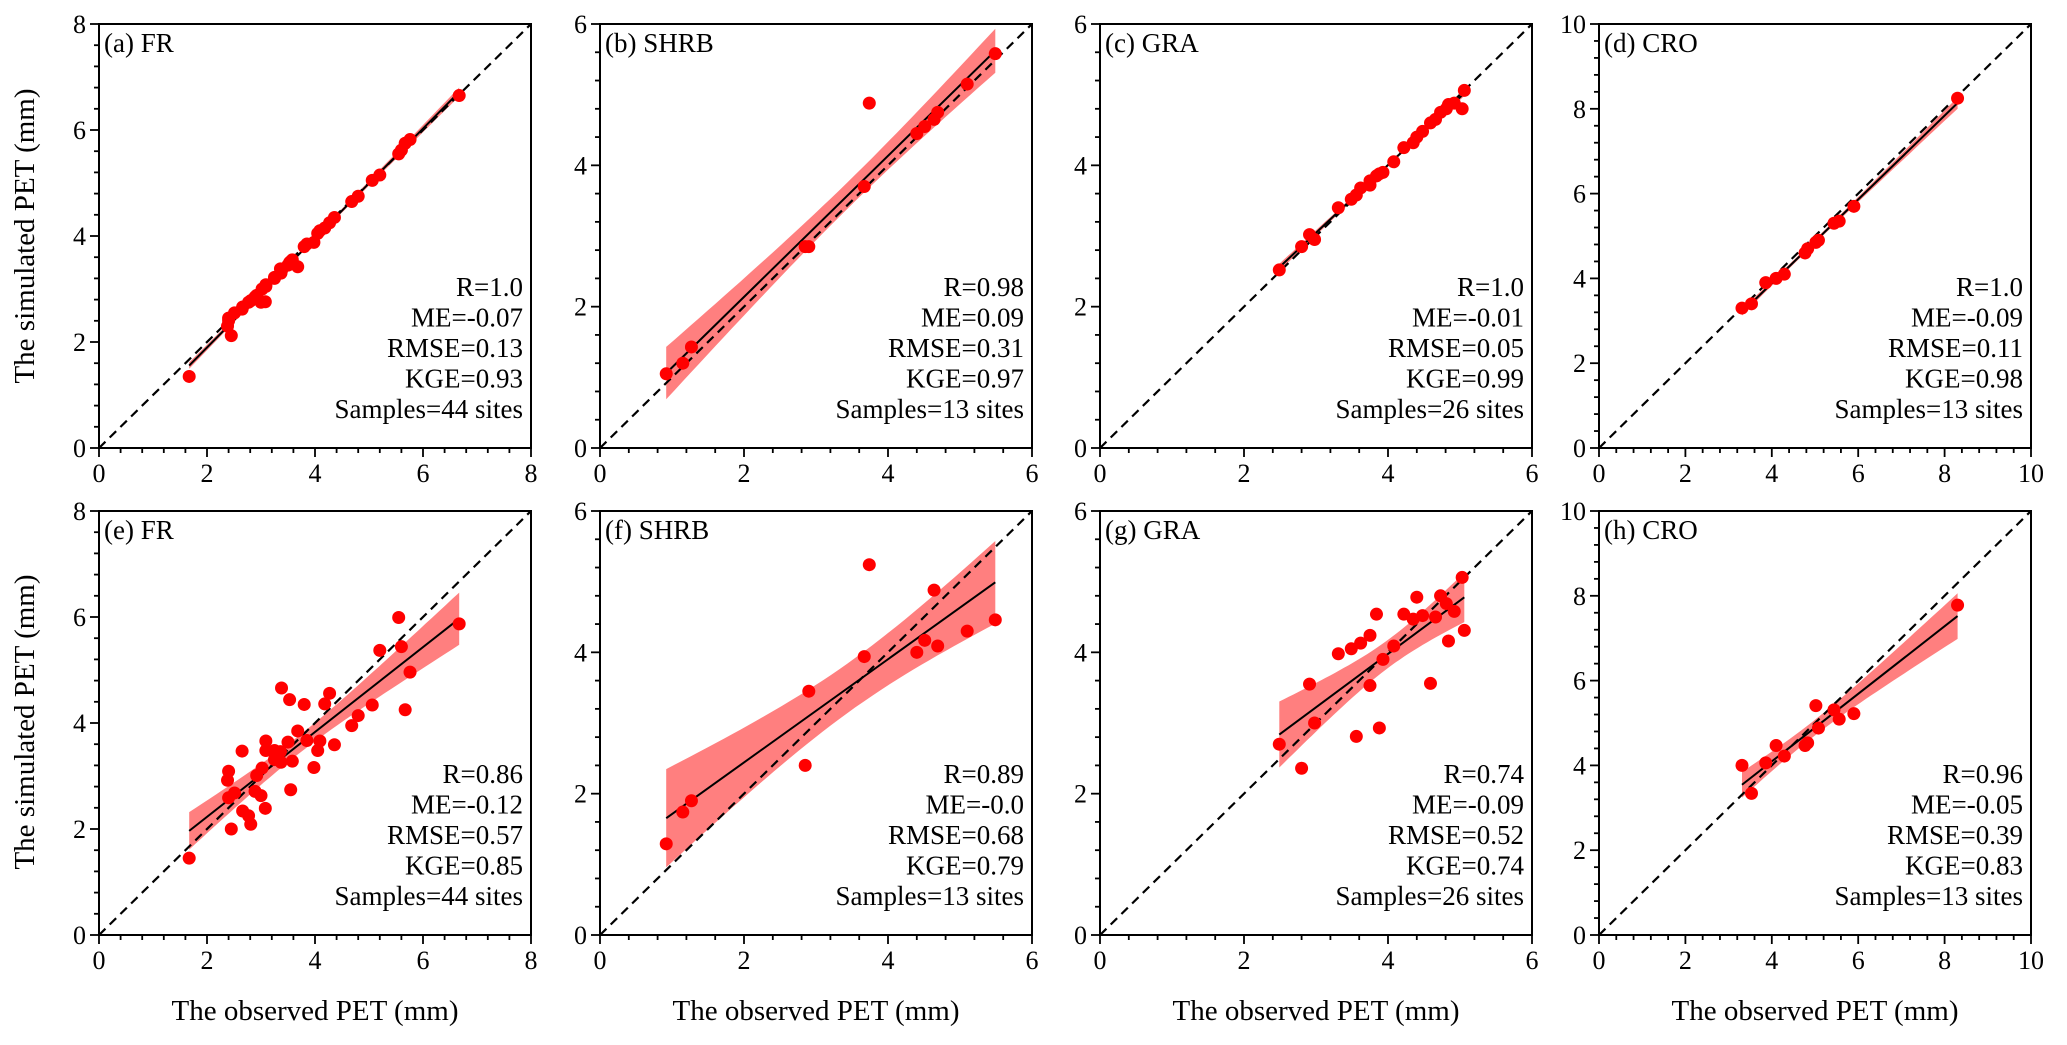 The height and width of the screenshot is (1045, 2067). What do you see at coordinates (1484, 774) in the screenshot?
I see `stat-label: R=0.74` at bounding box center [1484, 774].